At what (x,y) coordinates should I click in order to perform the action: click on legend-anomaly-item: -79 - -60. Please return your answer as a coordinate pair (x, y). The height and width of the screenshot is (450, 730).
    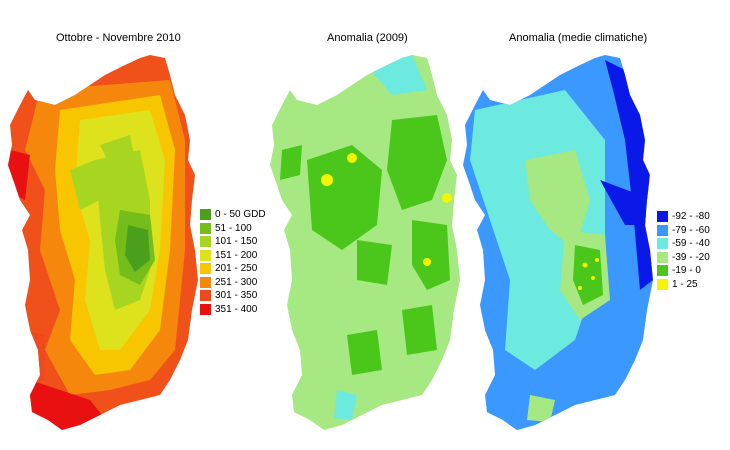
    Looking at the image, I should click on (683, 231).